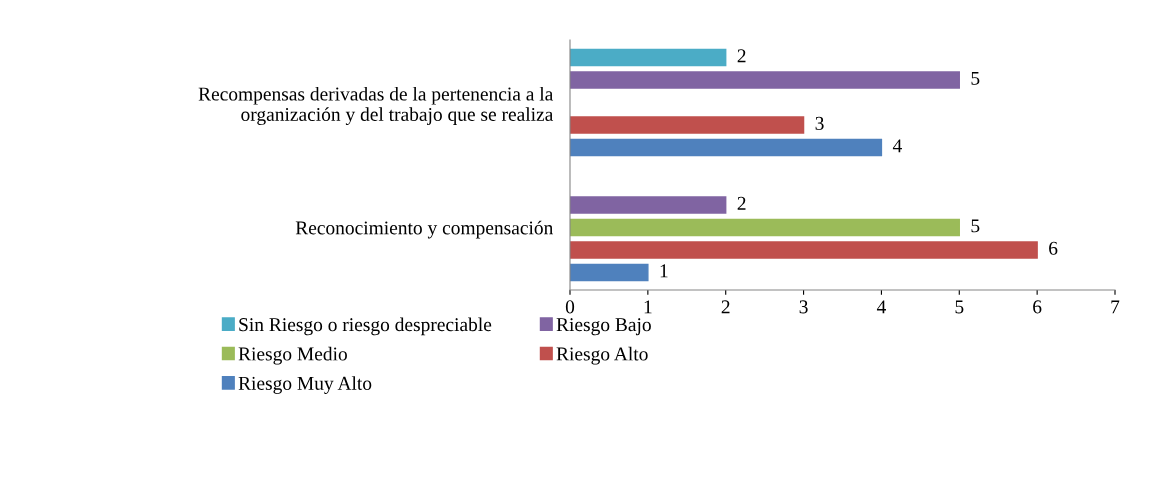 The image size is (1170, 496). What do you see at coordinates (1053, 248) in the screenshot?
I see `data-label: 6` at bounding box center [1053, 248].